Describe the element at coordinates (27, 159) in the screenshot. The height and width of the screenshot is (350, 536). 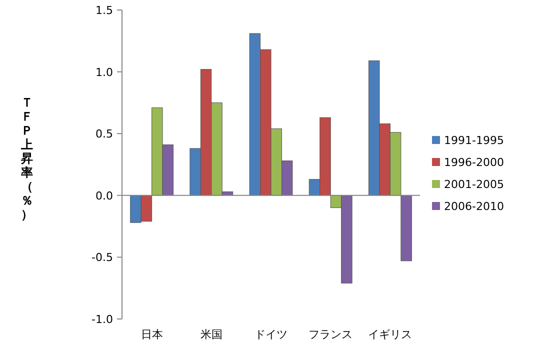
I see `text: ＴＦＰ上昇率（％）` at that location.